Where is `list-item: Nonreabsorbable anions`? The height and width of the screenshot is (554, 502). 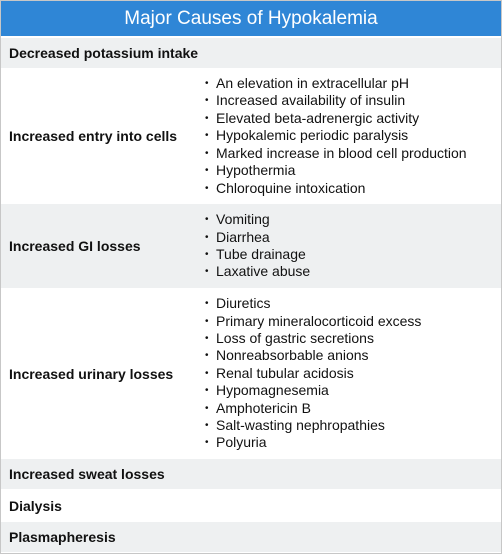 list-item: Nonreabsorbable anions is located at coordinates (351, 356).